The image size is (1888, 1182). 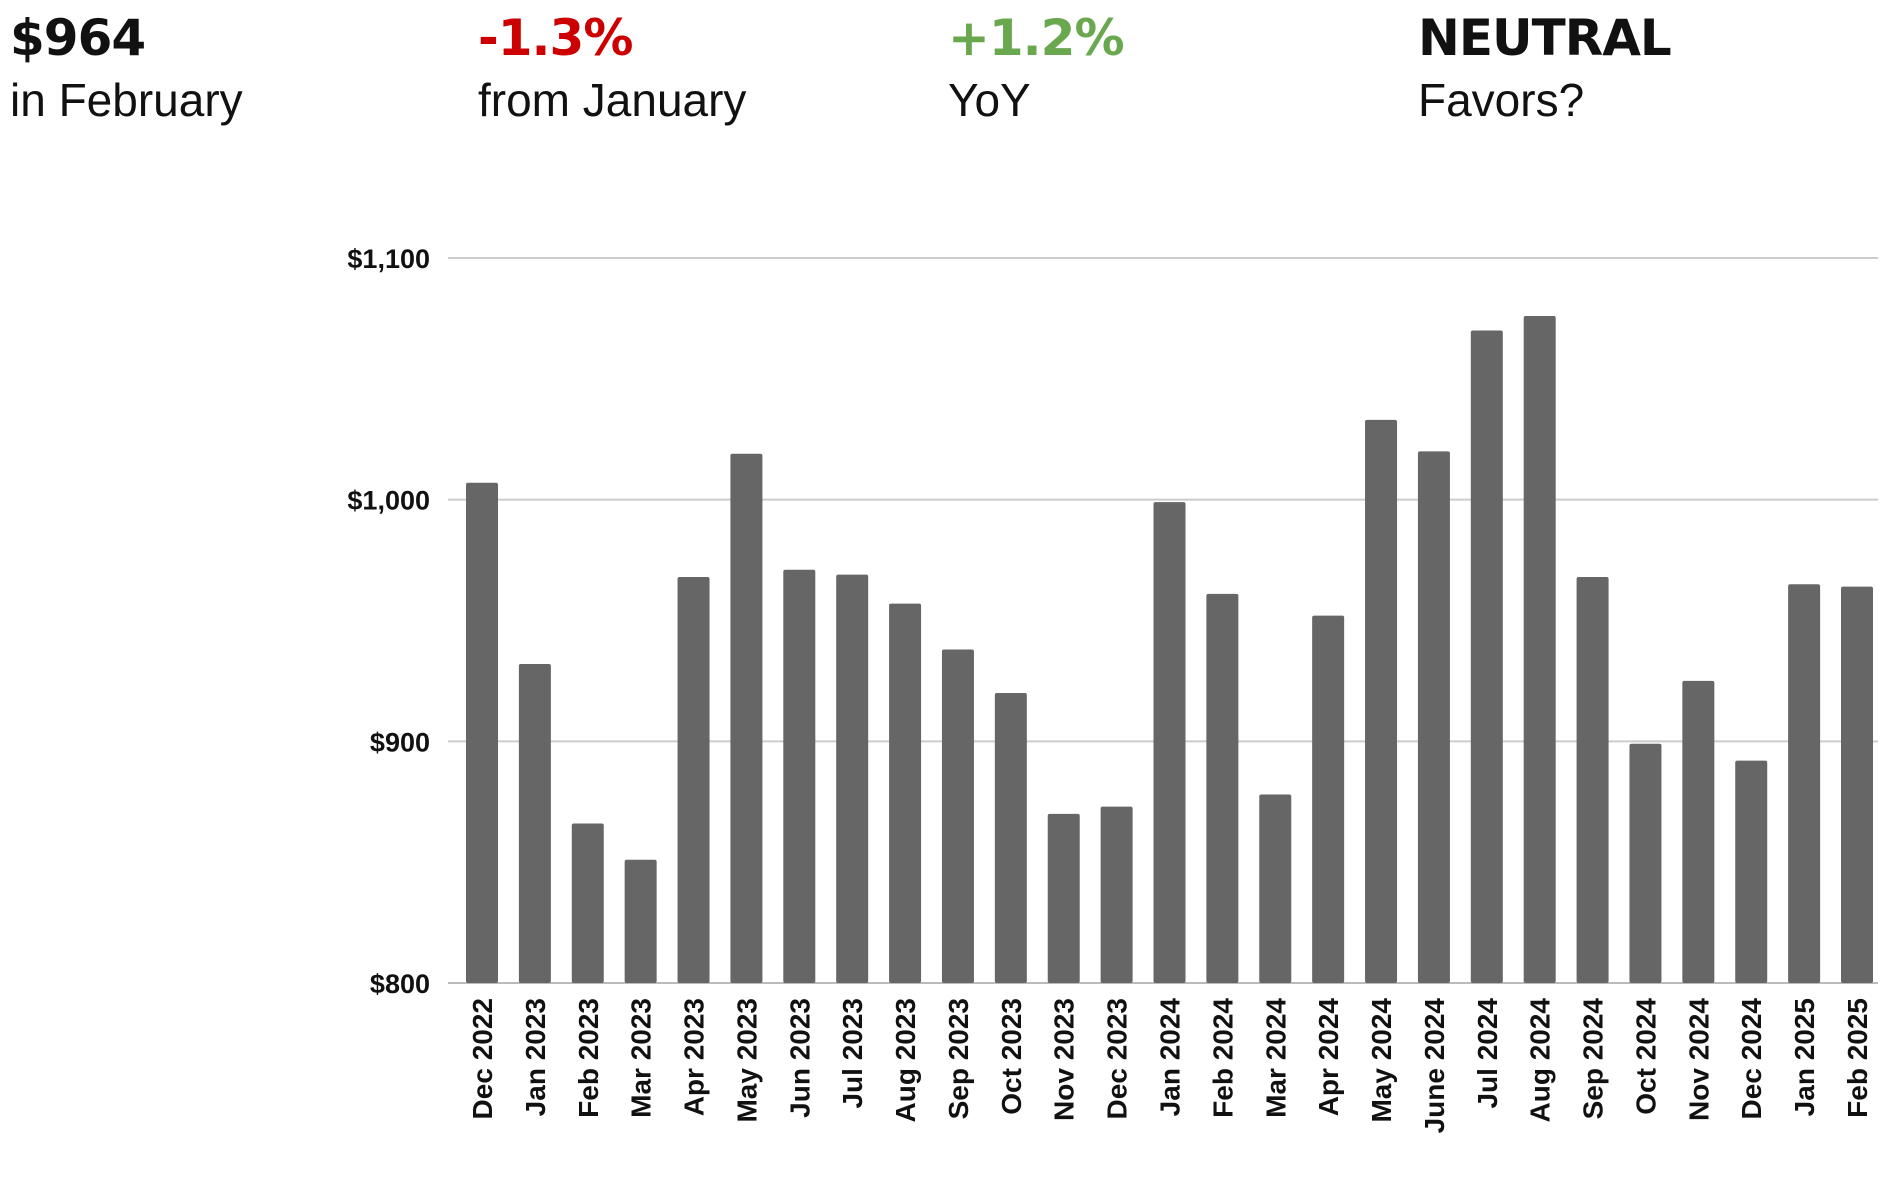 What do you see at coordinates (1540, 1060) in the screenshot?
I see `x-tick-label: Aug 2024` at bounding box center [1540, 1060].